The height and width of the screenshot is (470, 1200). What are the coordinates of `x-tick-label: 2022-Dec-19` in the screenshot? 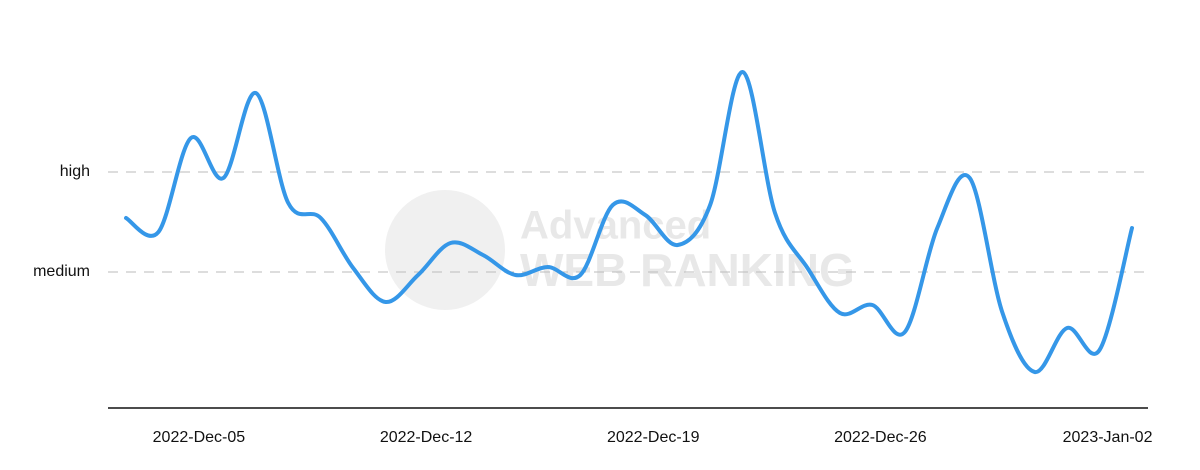 It's located at (653, 437).